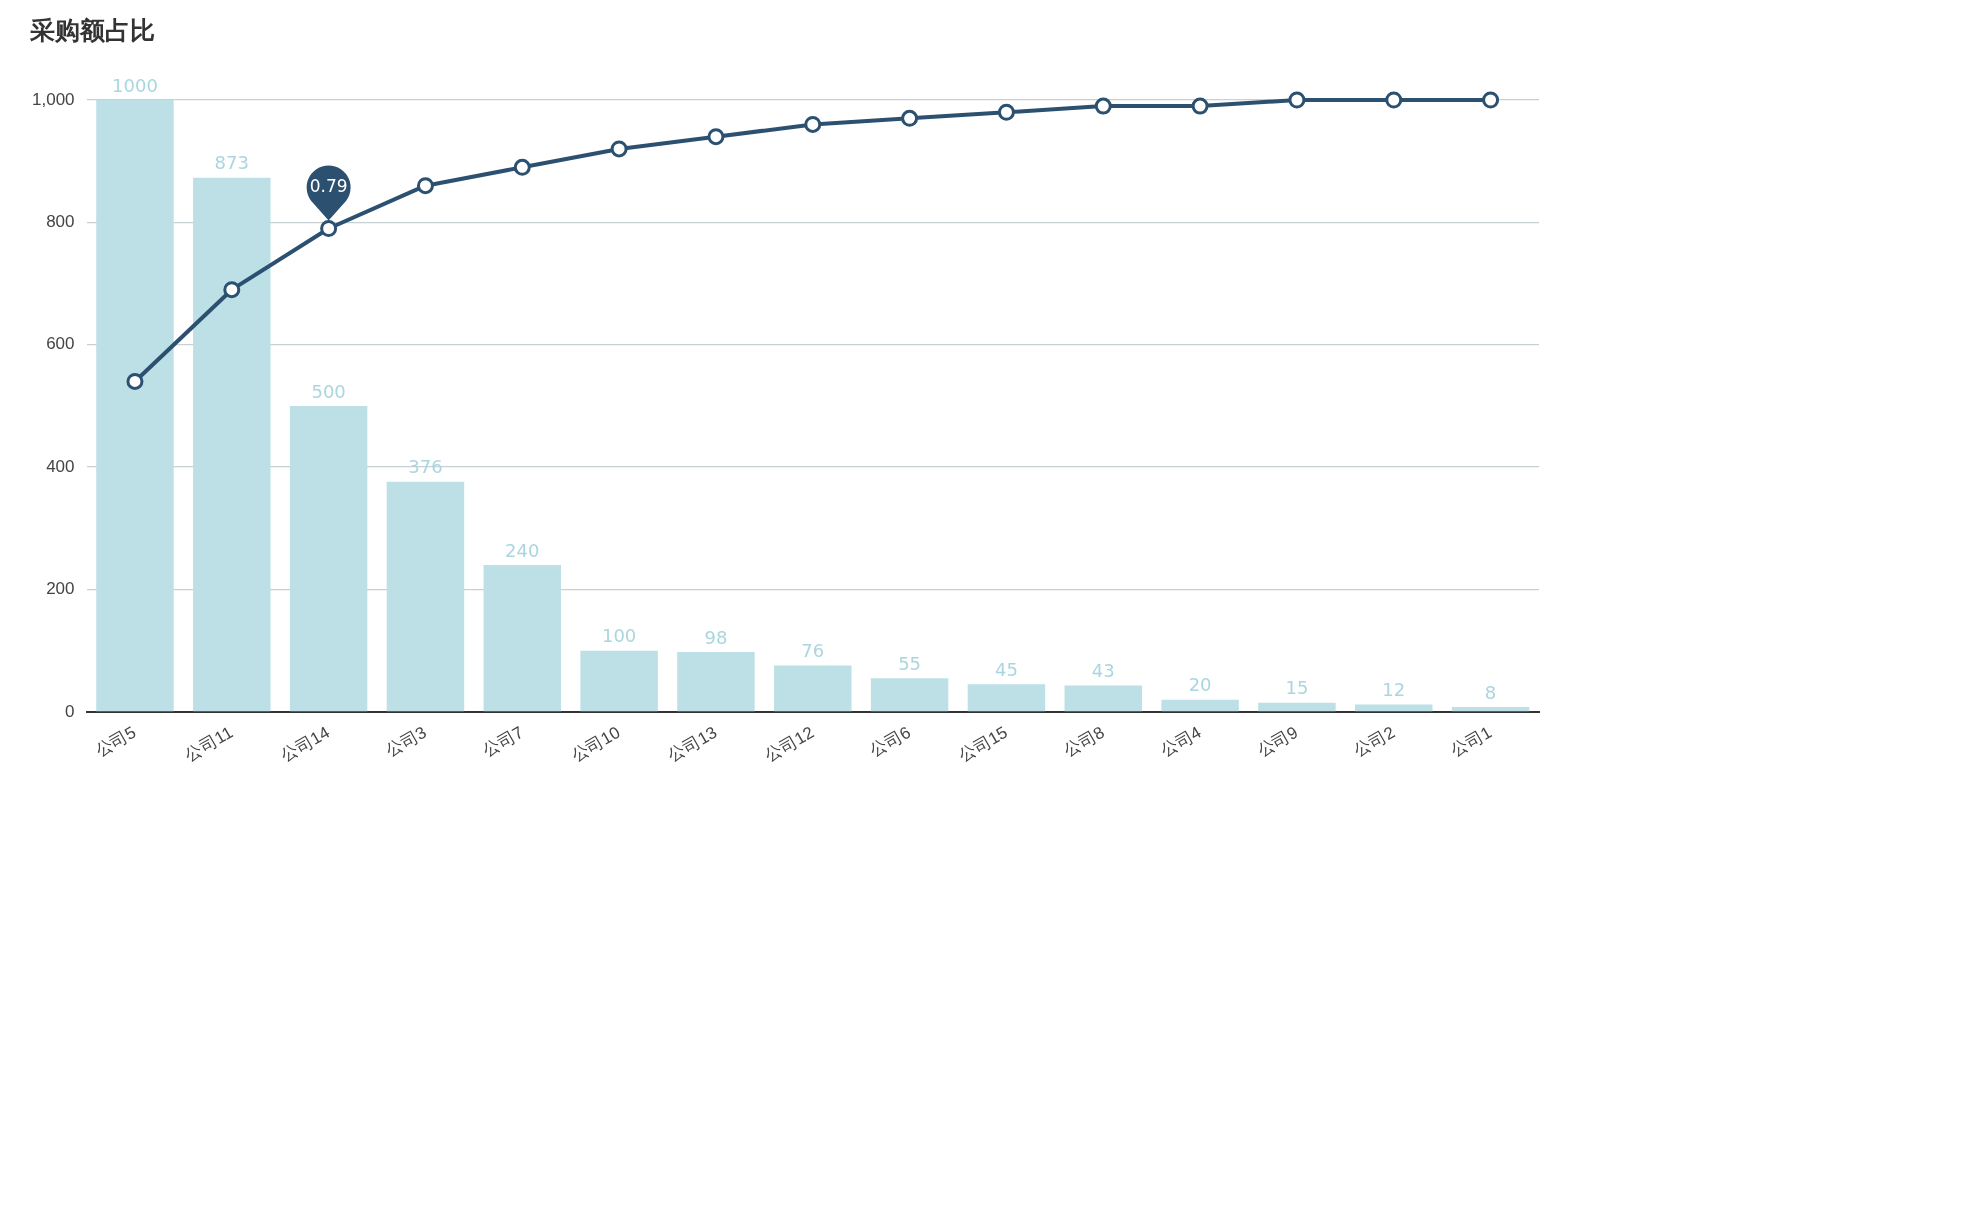  Describe the element at coordinates (60, 589) in the screenshot. I see `y-tick-label: 200` at that location.